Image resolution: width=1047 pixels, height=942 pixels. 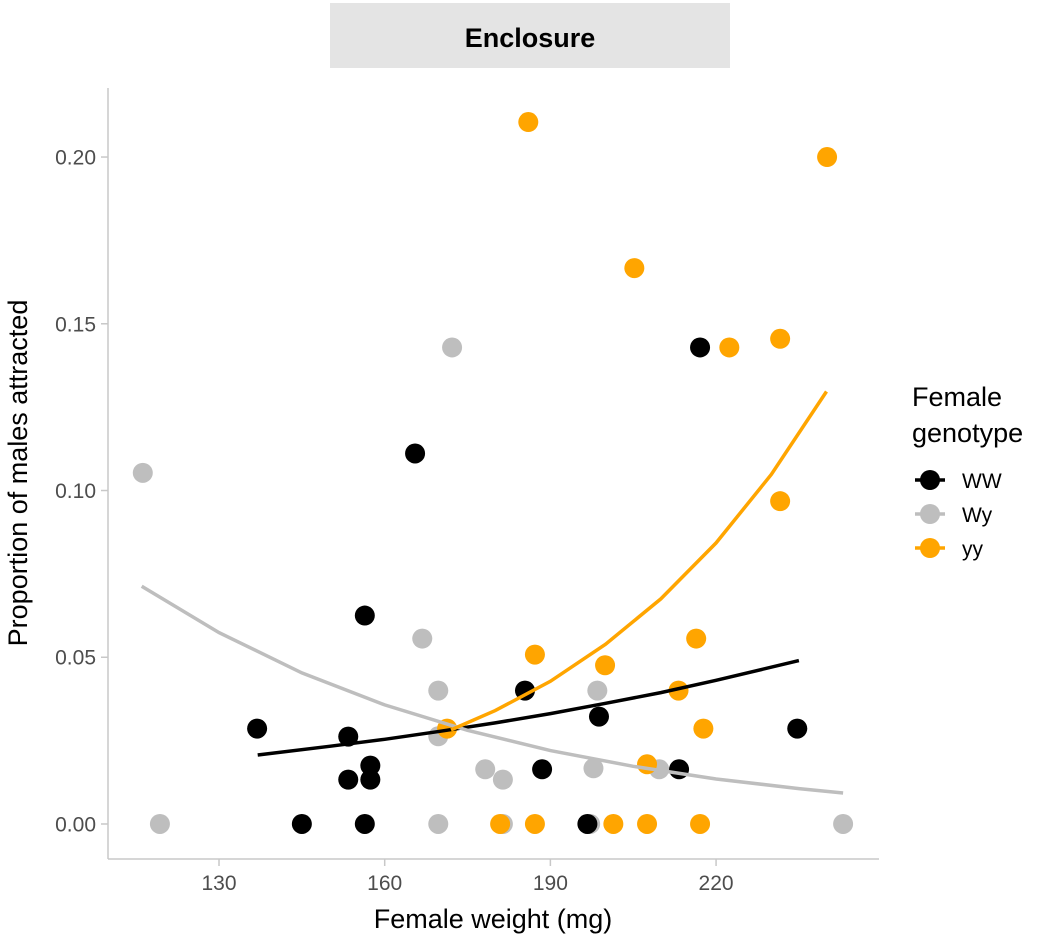 I want to click on legend-entry-yy: yy, so click(x=949, y=549).